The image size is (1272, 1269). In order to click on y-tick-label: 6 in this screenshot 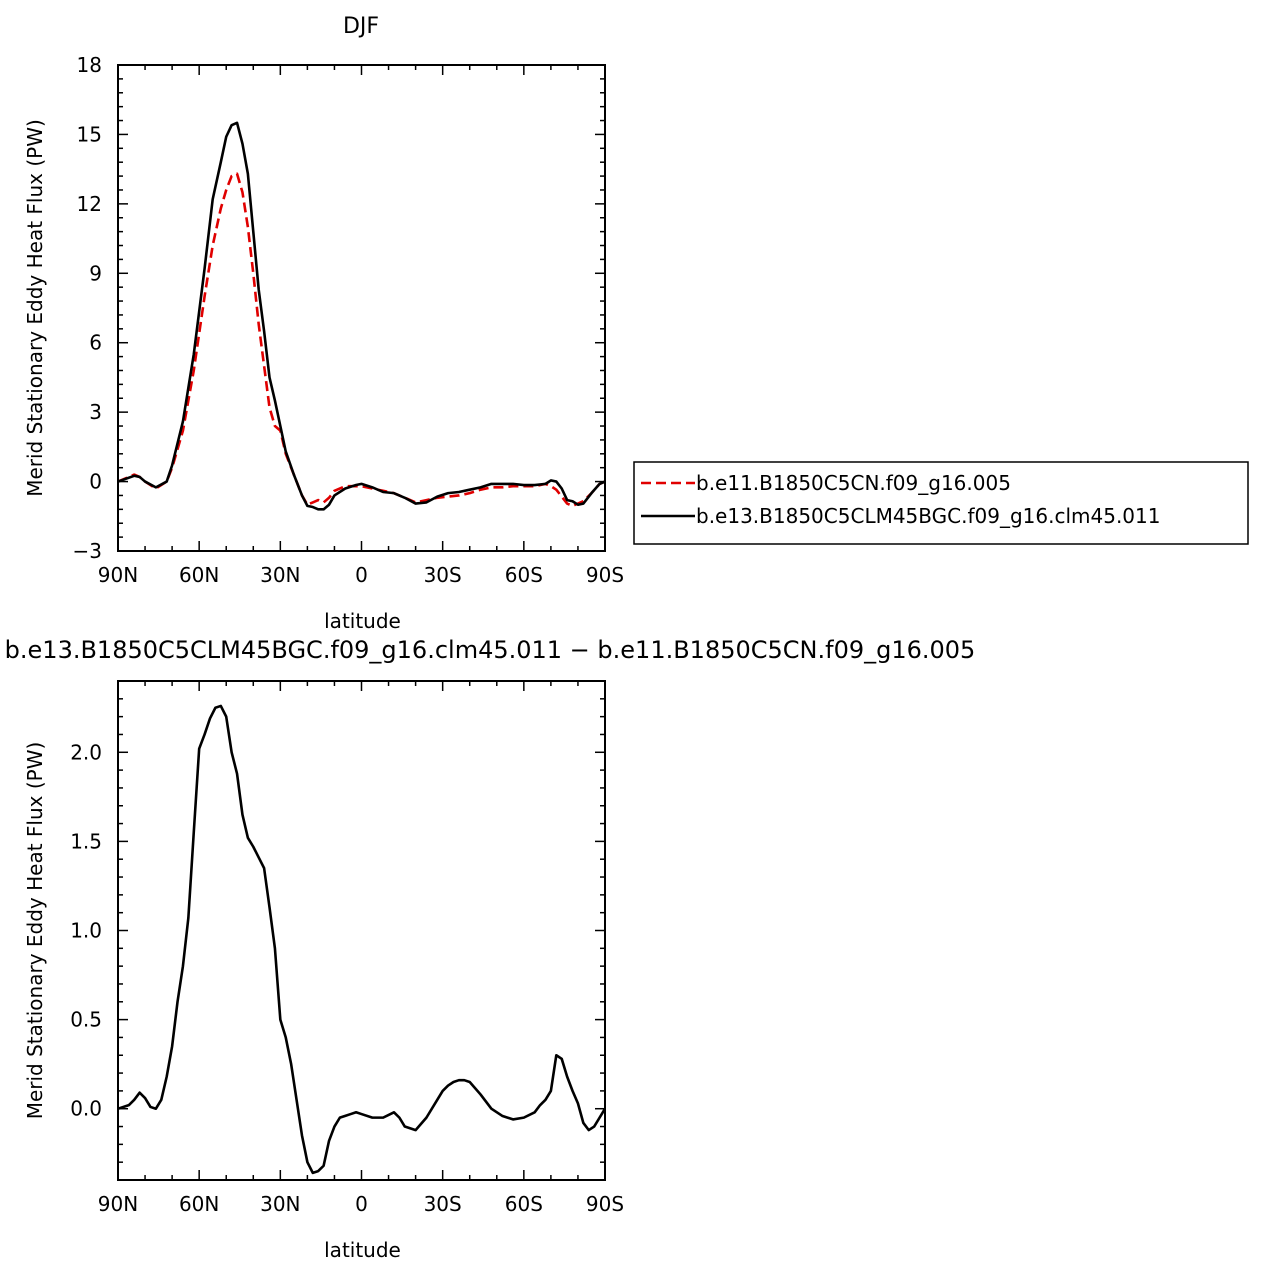, I will do `click(95, 343)`.